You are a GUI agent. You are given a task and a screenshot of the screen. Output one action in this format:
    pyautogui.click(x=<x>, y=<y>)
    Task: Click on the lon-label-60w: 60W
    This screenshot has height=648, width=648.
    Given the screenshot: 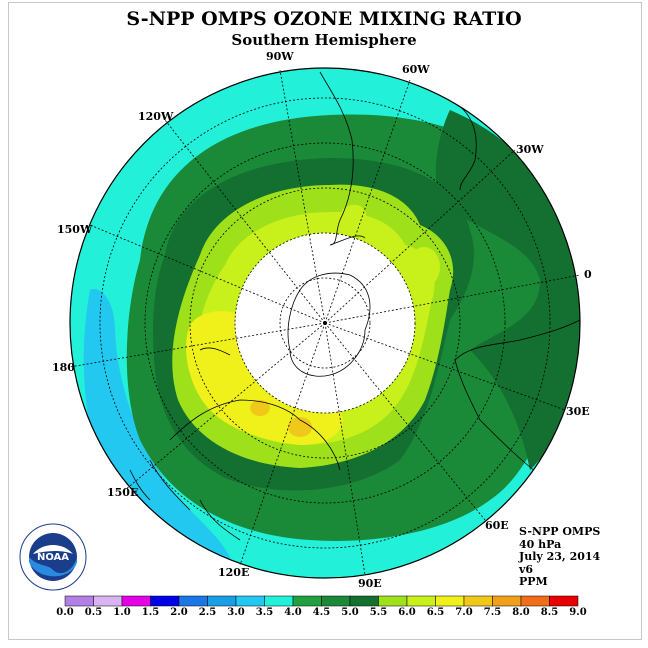 What is the action you would take?
    pyautogui.click(x=416, y=69)
    